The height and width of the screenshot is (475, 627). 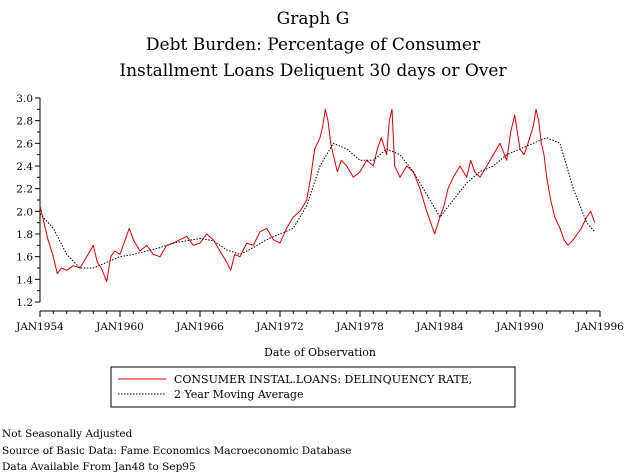 I want to click on footnote-availability: Data Available From Jan48 to Sep95, so click(x=99, y=467).